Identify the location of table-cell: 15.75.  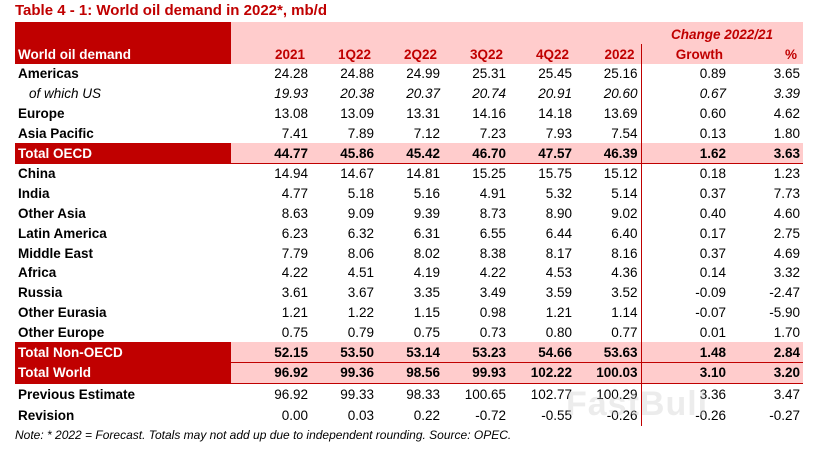
(542, 173).